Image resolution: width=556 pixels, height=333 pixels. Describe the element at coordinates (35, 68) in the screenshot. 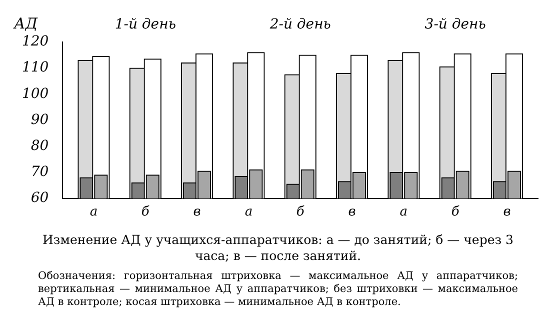

I see `y-tick-label: 110` at that location.